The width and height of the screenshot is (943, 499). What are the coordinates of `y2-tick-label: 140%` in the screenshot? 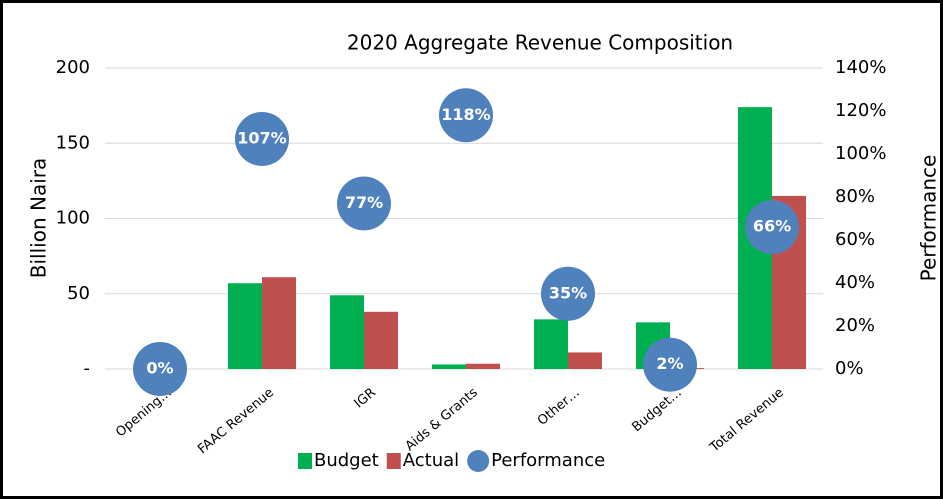 It's located at (860, 67).